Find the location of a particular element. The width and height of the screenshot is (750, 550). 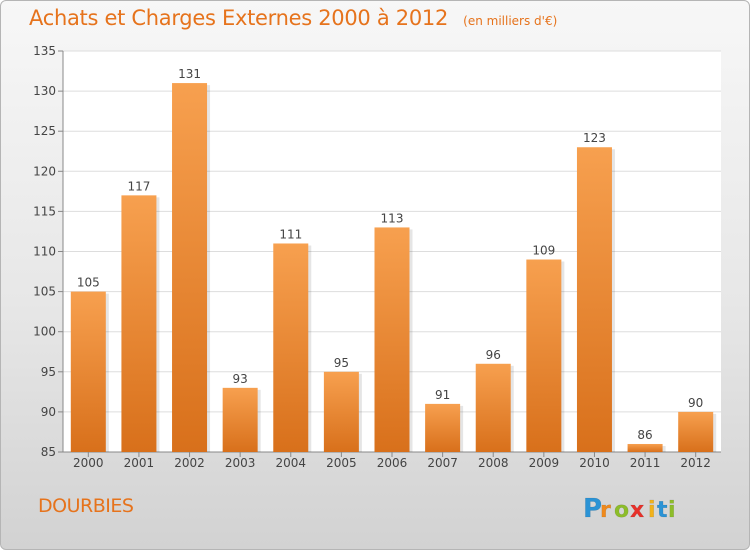

logo-letter: x is located at coordinates (637, 510).